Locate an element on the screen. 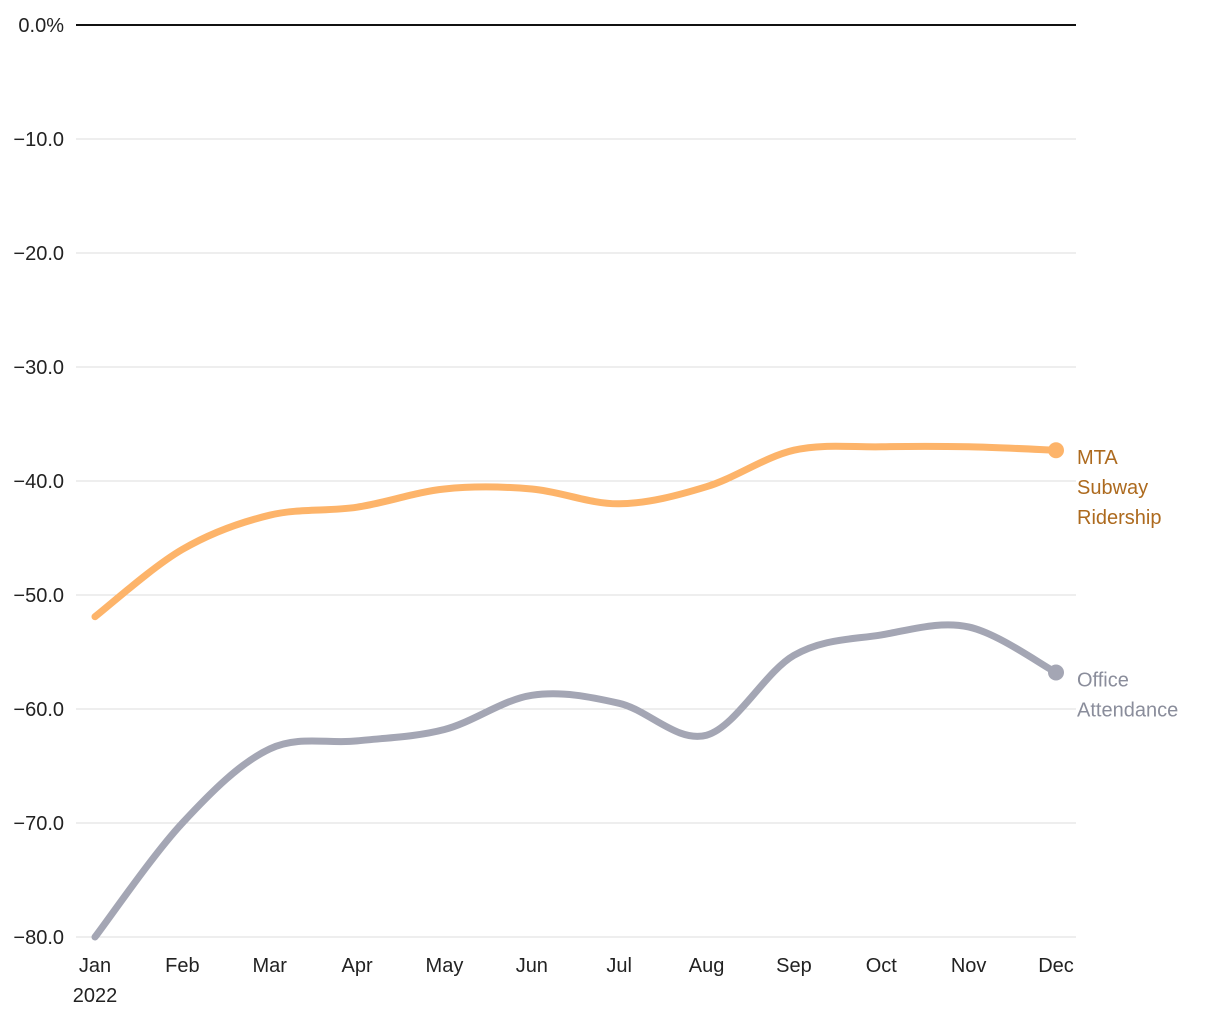 The height and width of the screenshot is (1020, 1220). x-axis-ticks: Jan Feb Mar Apr May Jun Jul Aug Sep Oct Nov Dec 2022 is located at coordinates (573, 981).